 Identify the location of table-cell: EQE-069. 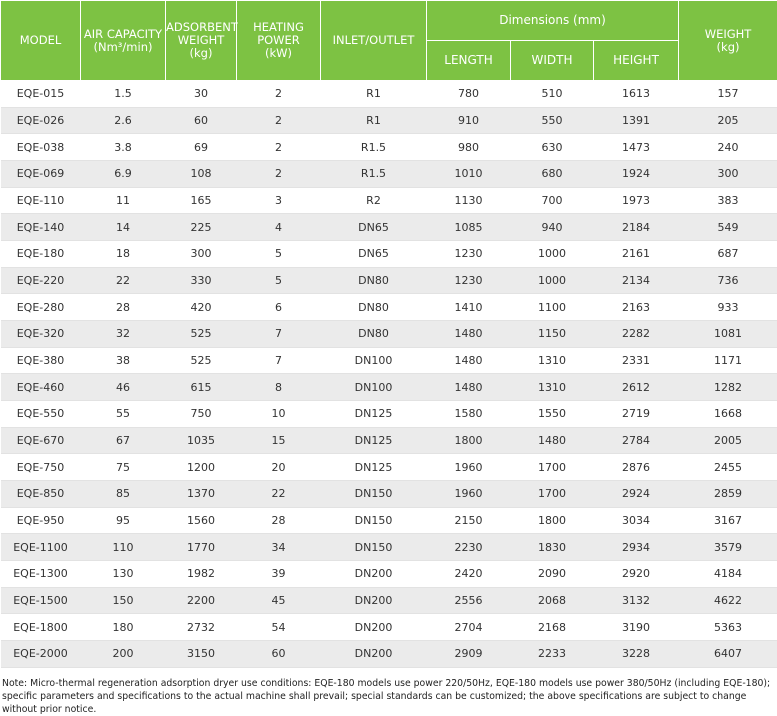
(41, 174).